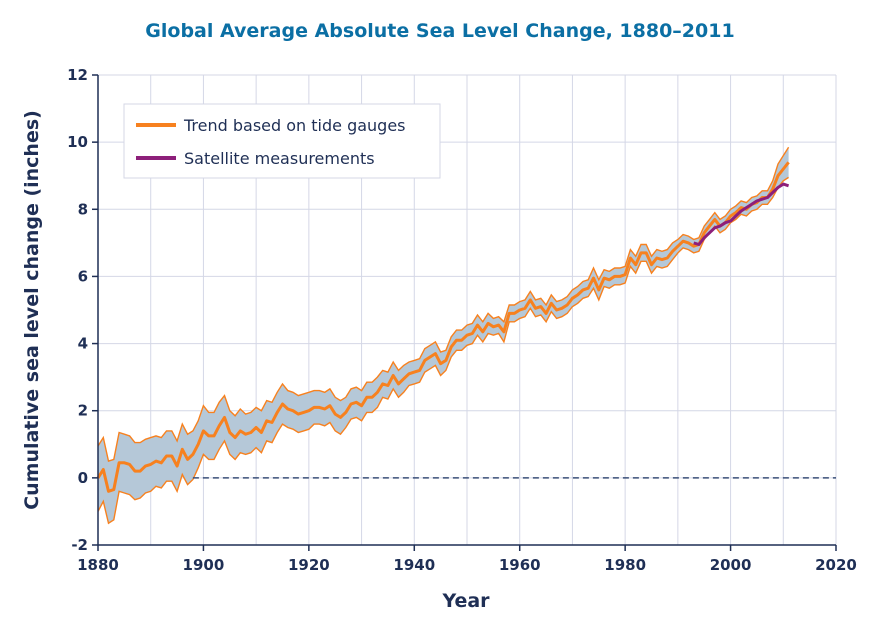  I want to click on x-tick-label: 1940, so click(414, 565).